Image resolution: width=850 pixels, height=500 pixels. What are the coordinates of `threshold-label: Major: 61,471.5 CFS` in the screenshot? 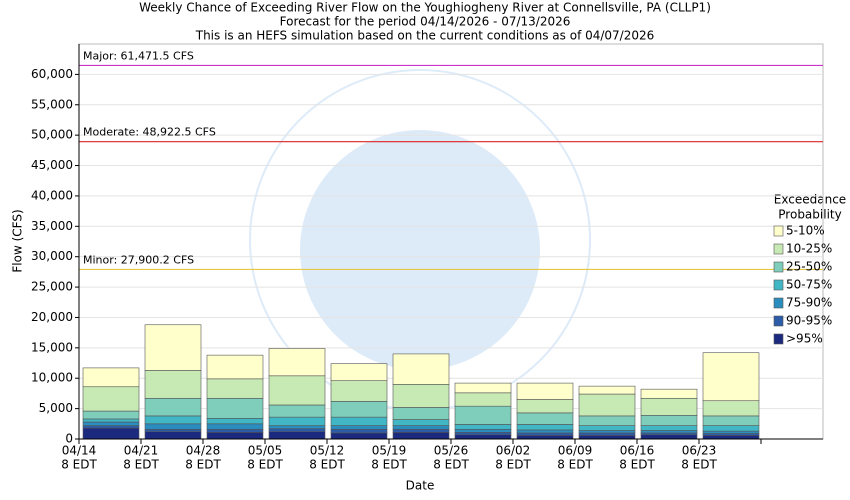 It's located at (138, 55).